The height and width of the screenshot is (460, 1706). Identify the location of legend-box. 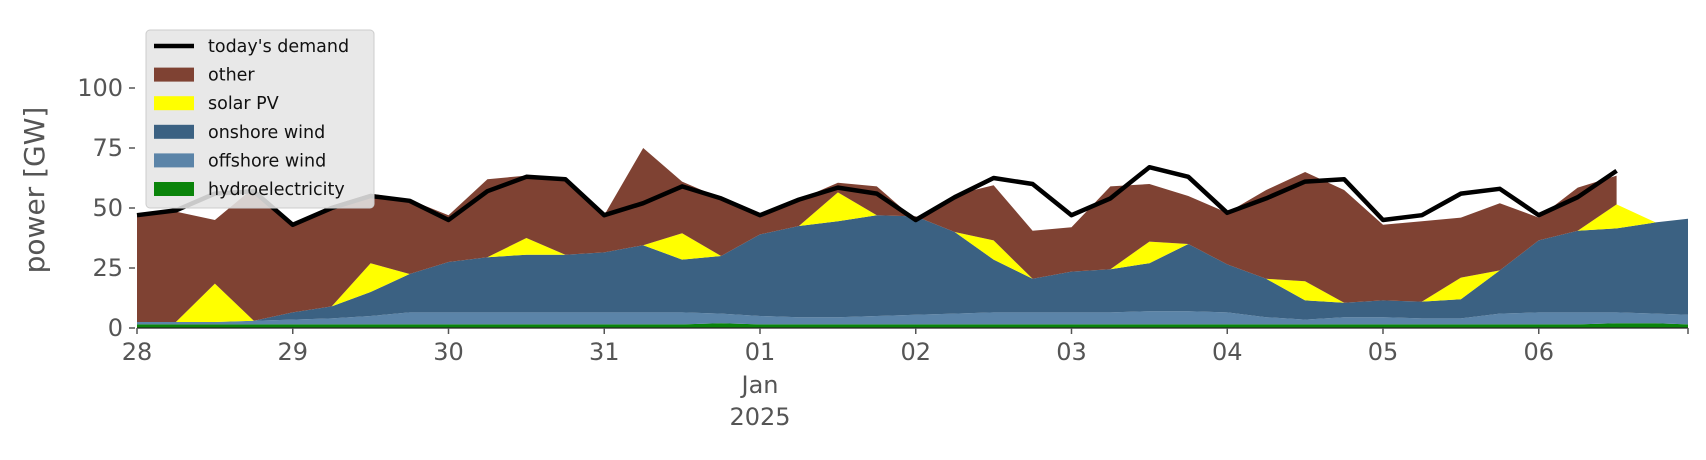
(260, 119).